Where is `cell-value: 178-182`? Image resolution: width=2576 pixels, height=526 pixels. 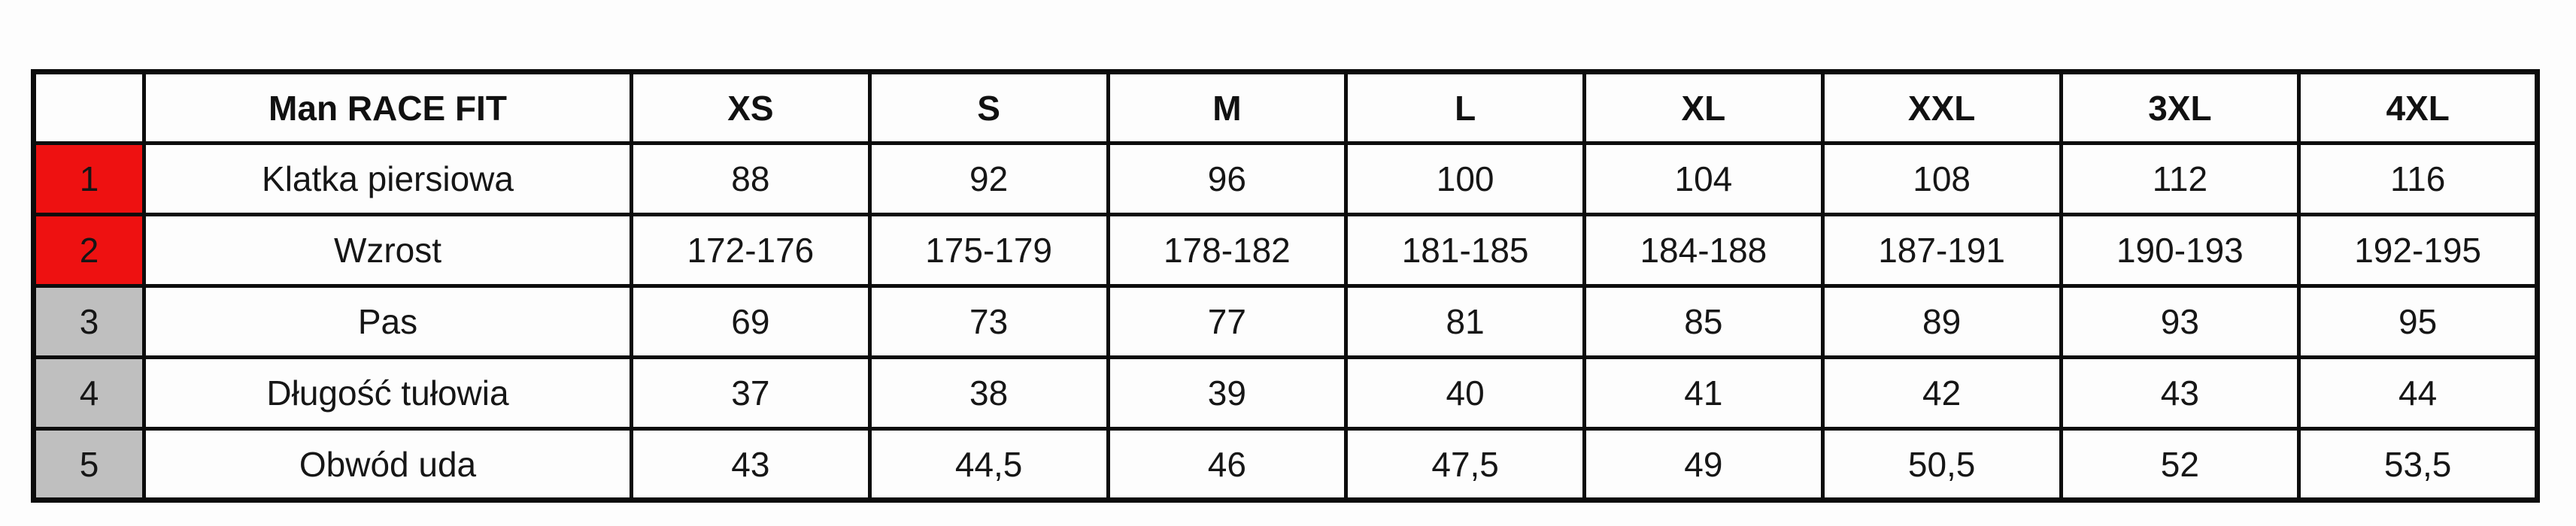 cell-value: 178-182 is located at coordinates (1227, 250).